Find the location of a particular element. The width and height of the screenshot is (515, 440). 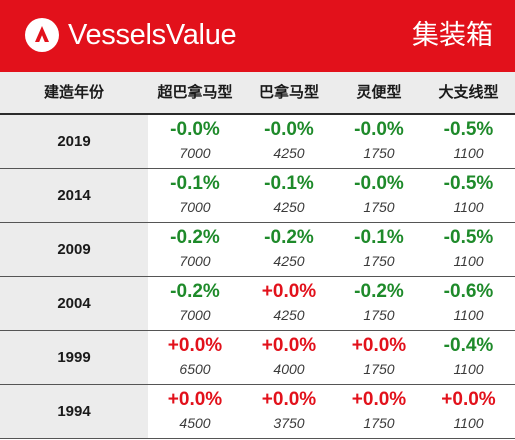

build-year-cell: 1994 is located at coordinates (74, 411).